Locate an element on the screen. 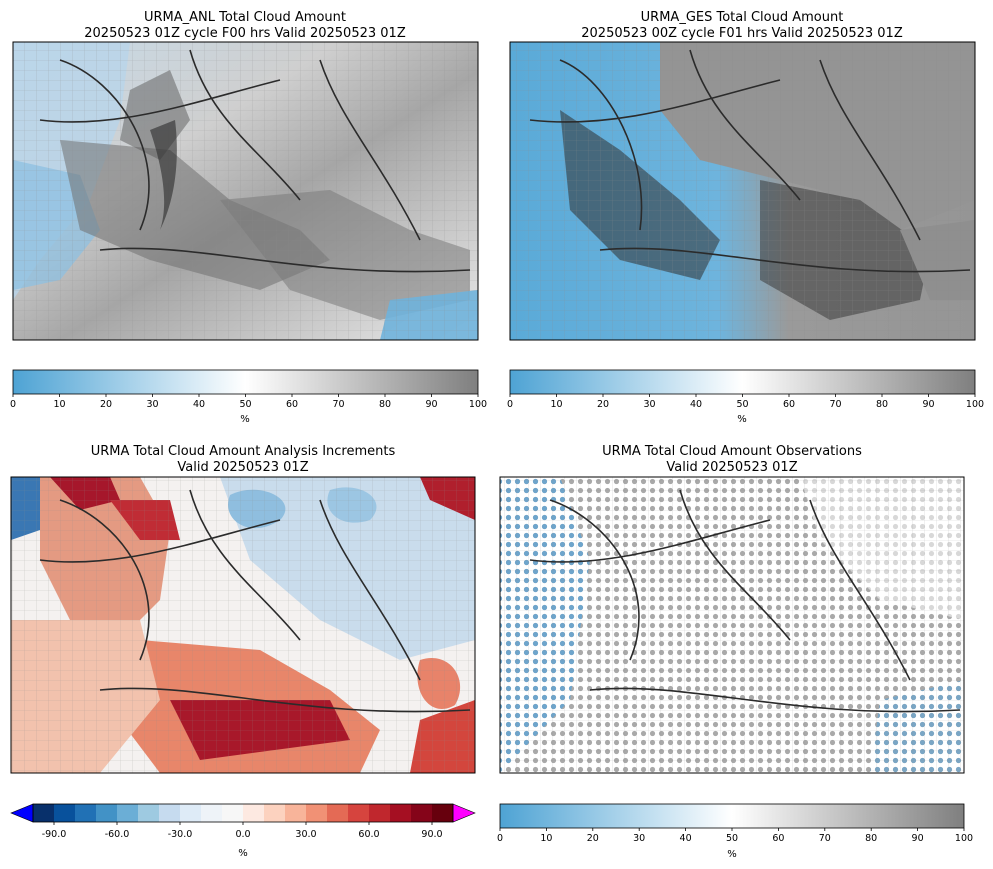 This screenshot has height=869, width=993. obs-tick-label: 50 is located at coordinates (732, 838).